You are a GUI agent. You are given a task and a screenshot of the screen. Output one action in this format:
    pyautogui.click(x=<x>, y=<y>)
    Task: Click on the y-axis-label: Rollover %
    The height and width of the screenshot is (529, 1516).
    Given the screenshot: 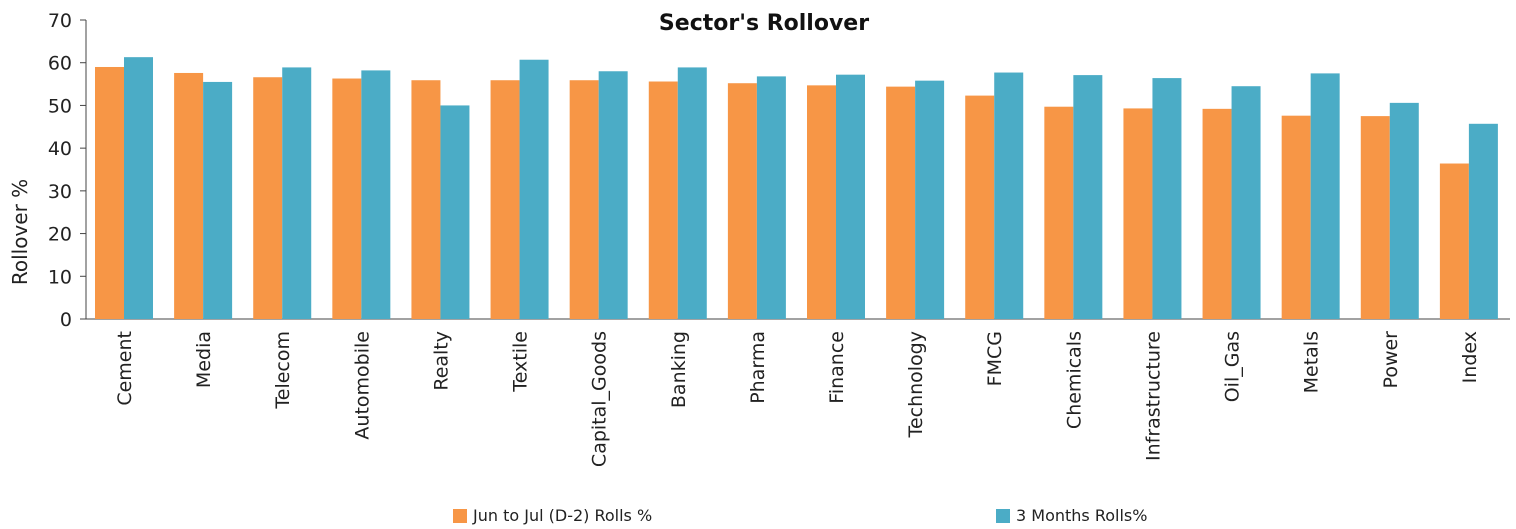 What is the action you would take?
    pyautogui.click(x=20, y=232)
    